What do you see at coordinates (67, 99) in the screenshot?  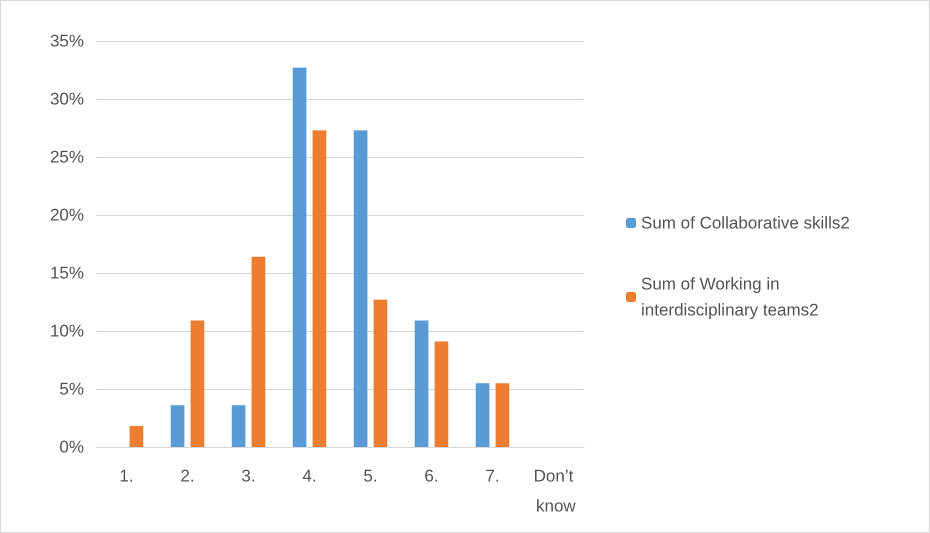 I see `y-tick-label: 30%` at bounding box center [67, 99].